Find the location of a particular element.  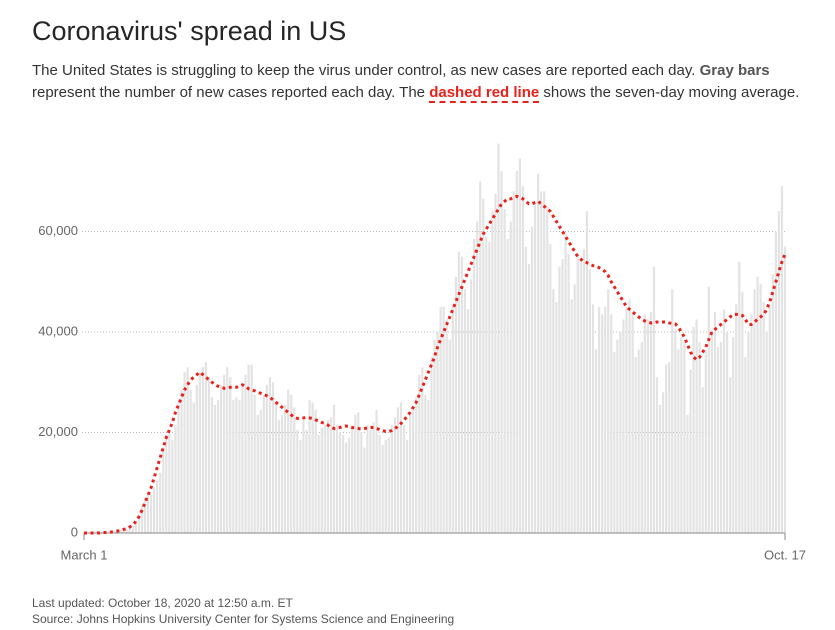

subtitle-bold: Gray bars is located at coordinates (734, 70).